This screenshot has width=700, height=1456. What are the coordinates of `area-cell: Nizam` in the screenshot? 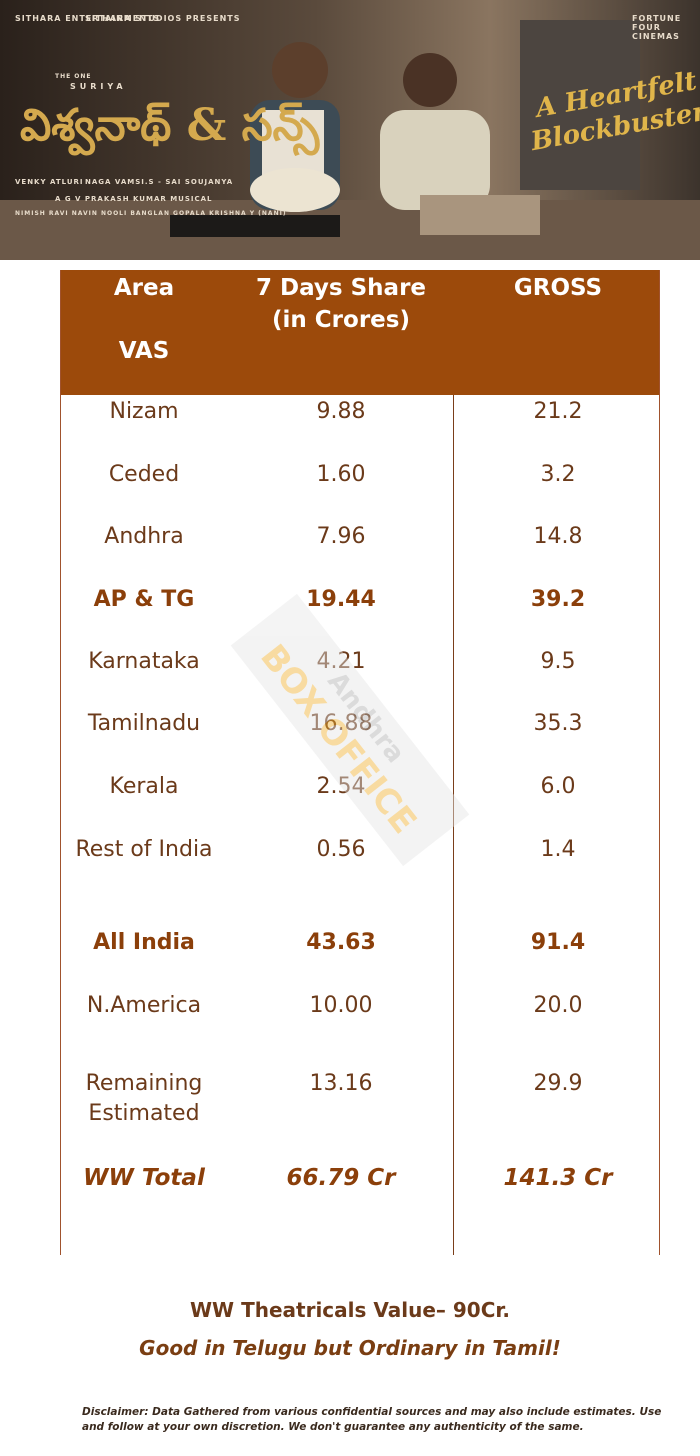 It's located at (144, 411).